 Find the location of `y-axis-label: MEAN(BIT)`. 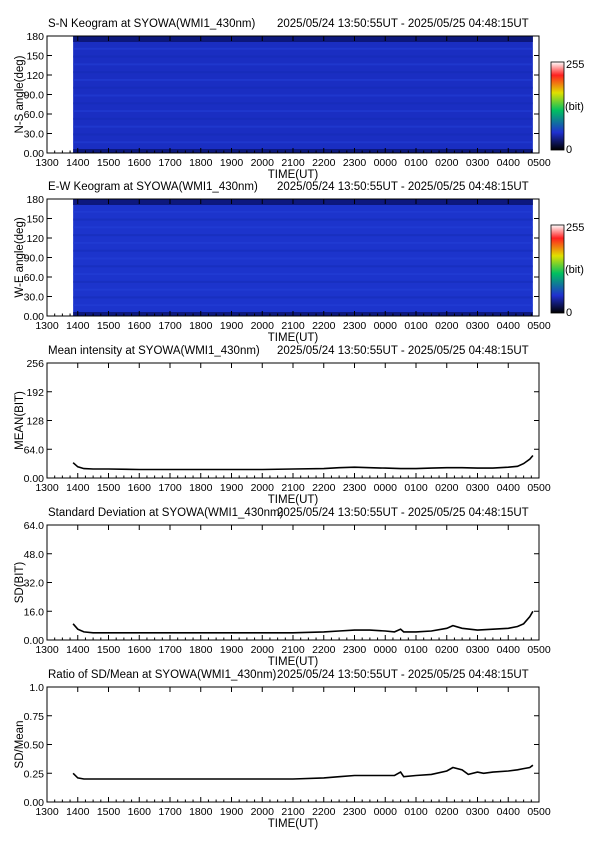

y-axis-label: MEAN(BIT) is located at coordinates (20, 420).